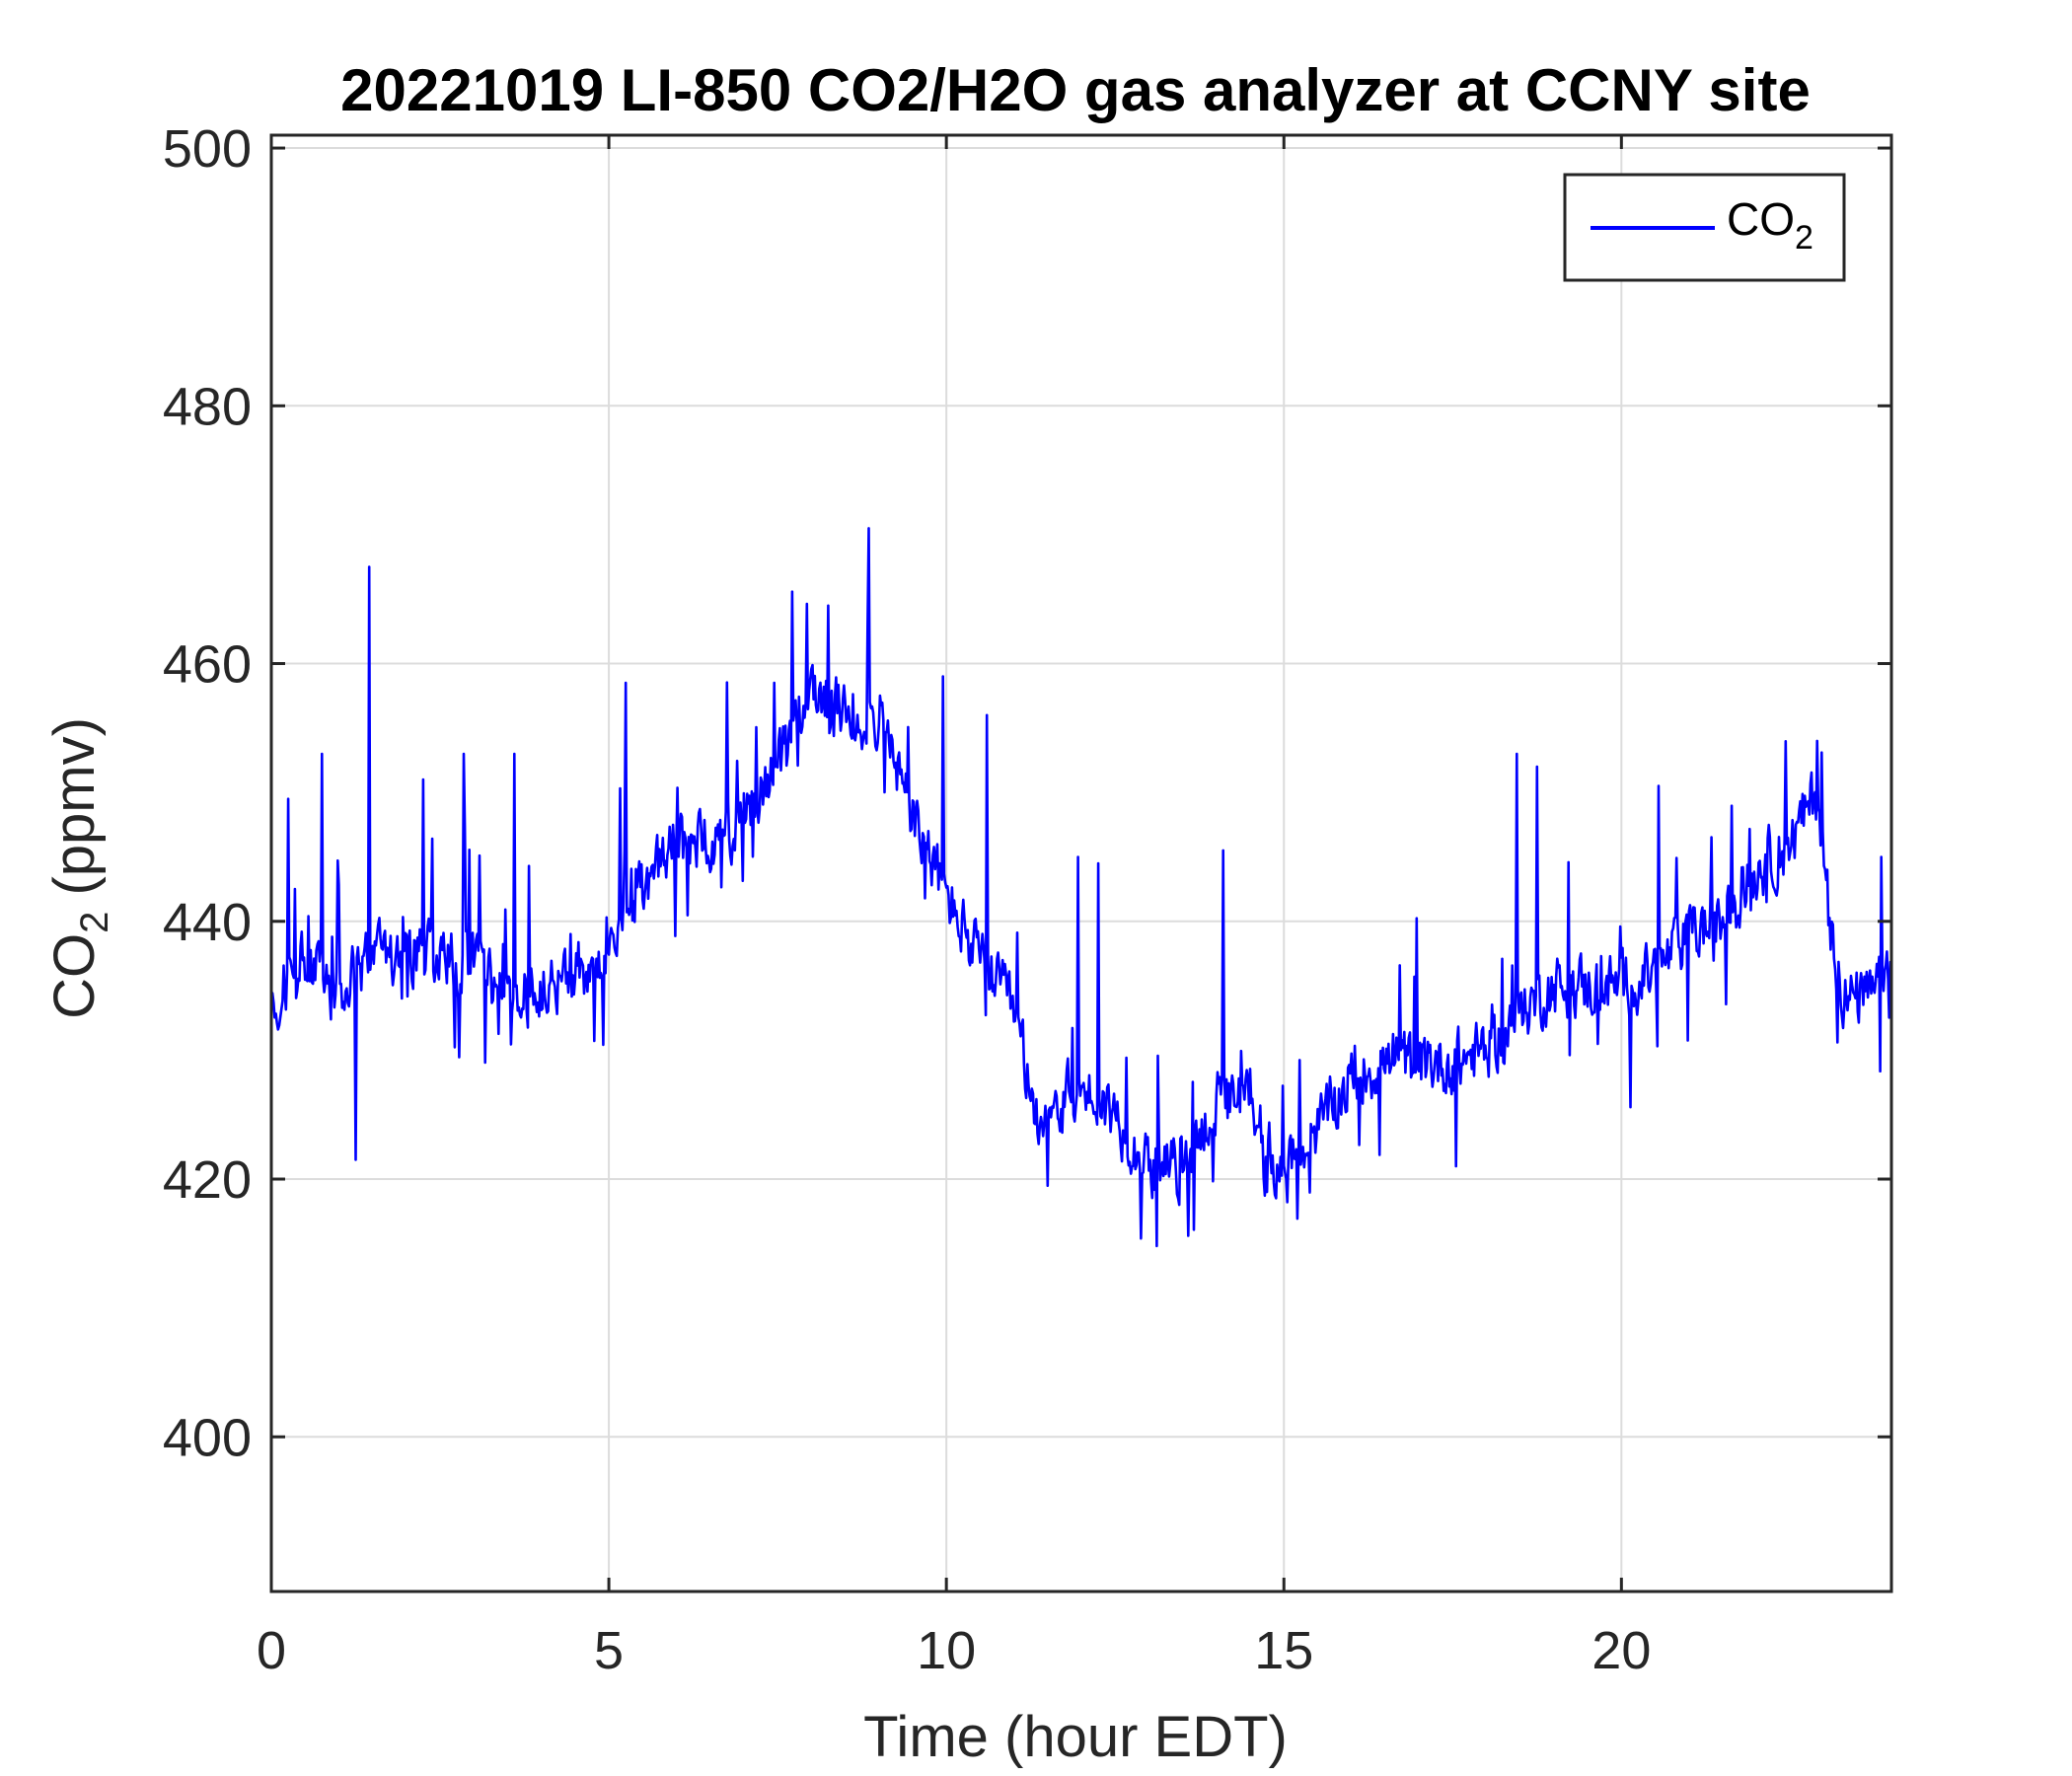  I want to click on x-tick-label: 15, so click(1284, 1651).